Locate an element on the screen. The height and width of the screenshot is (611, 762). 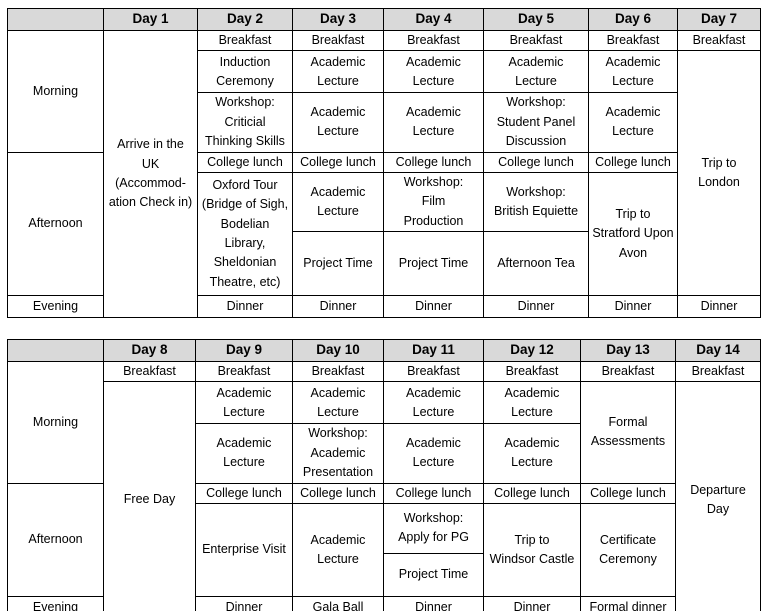
cell-d14-departure-day: Departure Day is located at coordinates (718, 496).